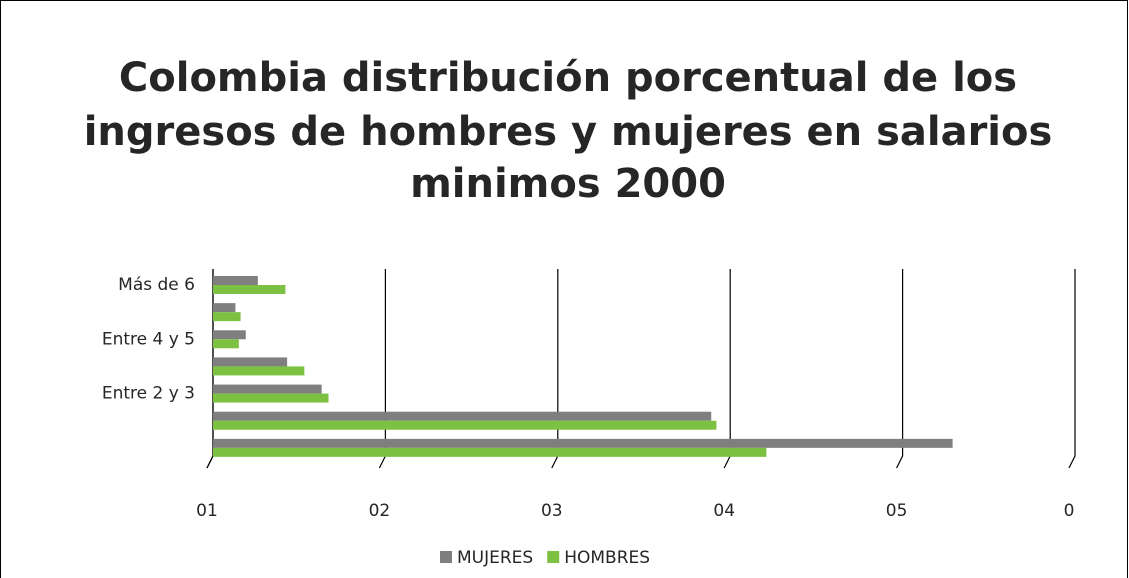 The height and width of the screenshot is (578, 1129). Describe the element at coordinates (380, 511) in the screenshot. I see `x-tick-label: 02` at that location.